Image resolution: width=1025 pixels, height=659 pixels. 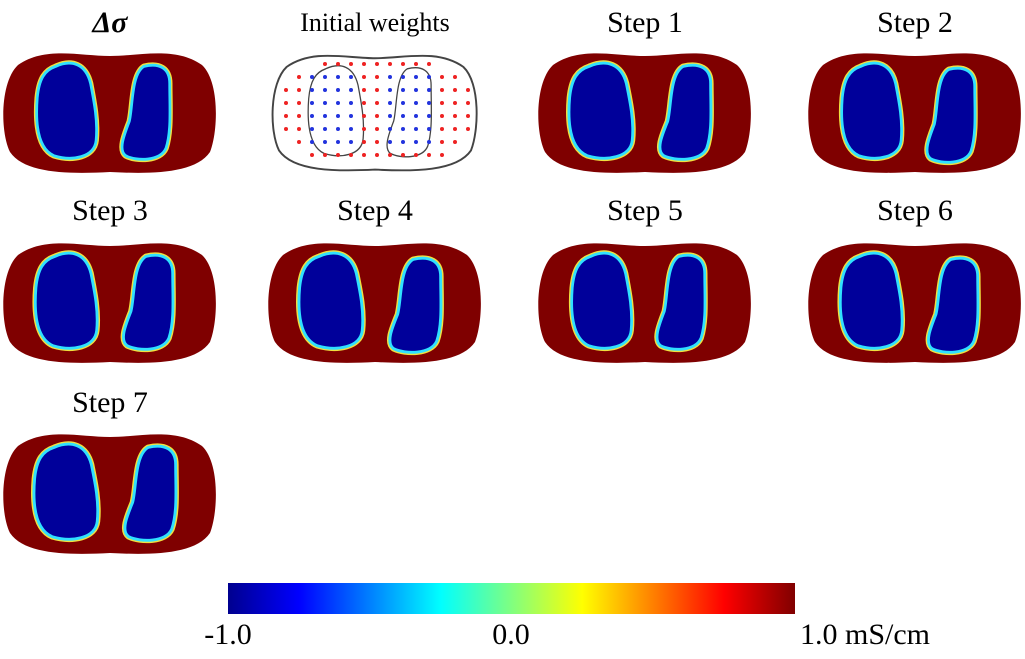 I want to click on panel-title: Step 3, so click(x=110, y=210).